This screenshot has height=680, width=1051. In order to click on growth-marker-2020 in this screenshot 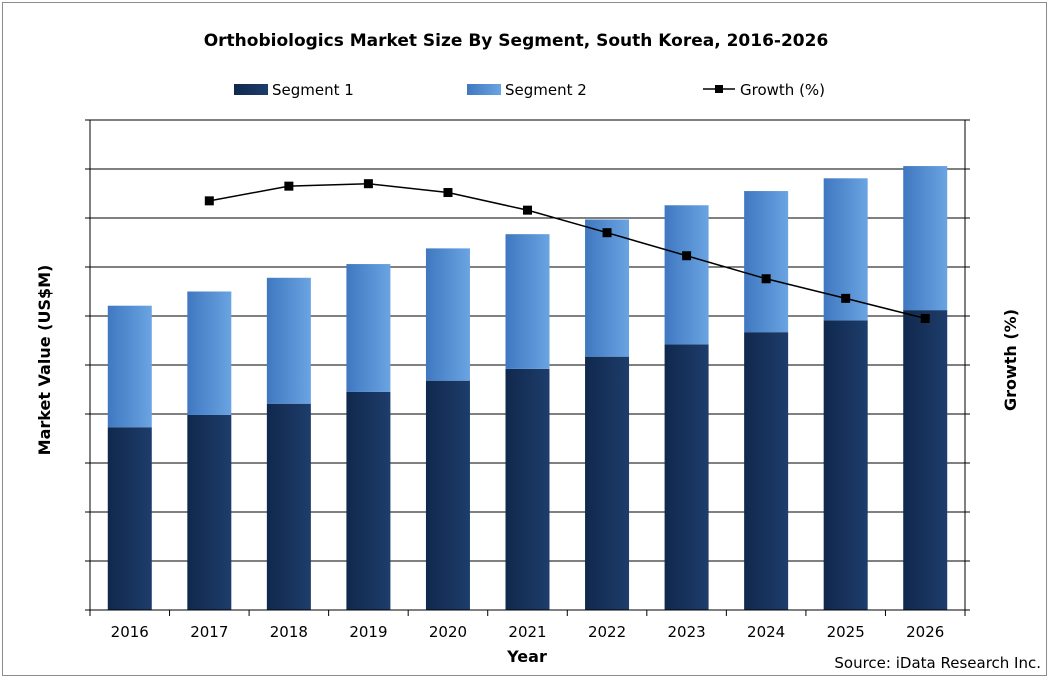, I will do `click(448, 193)`.